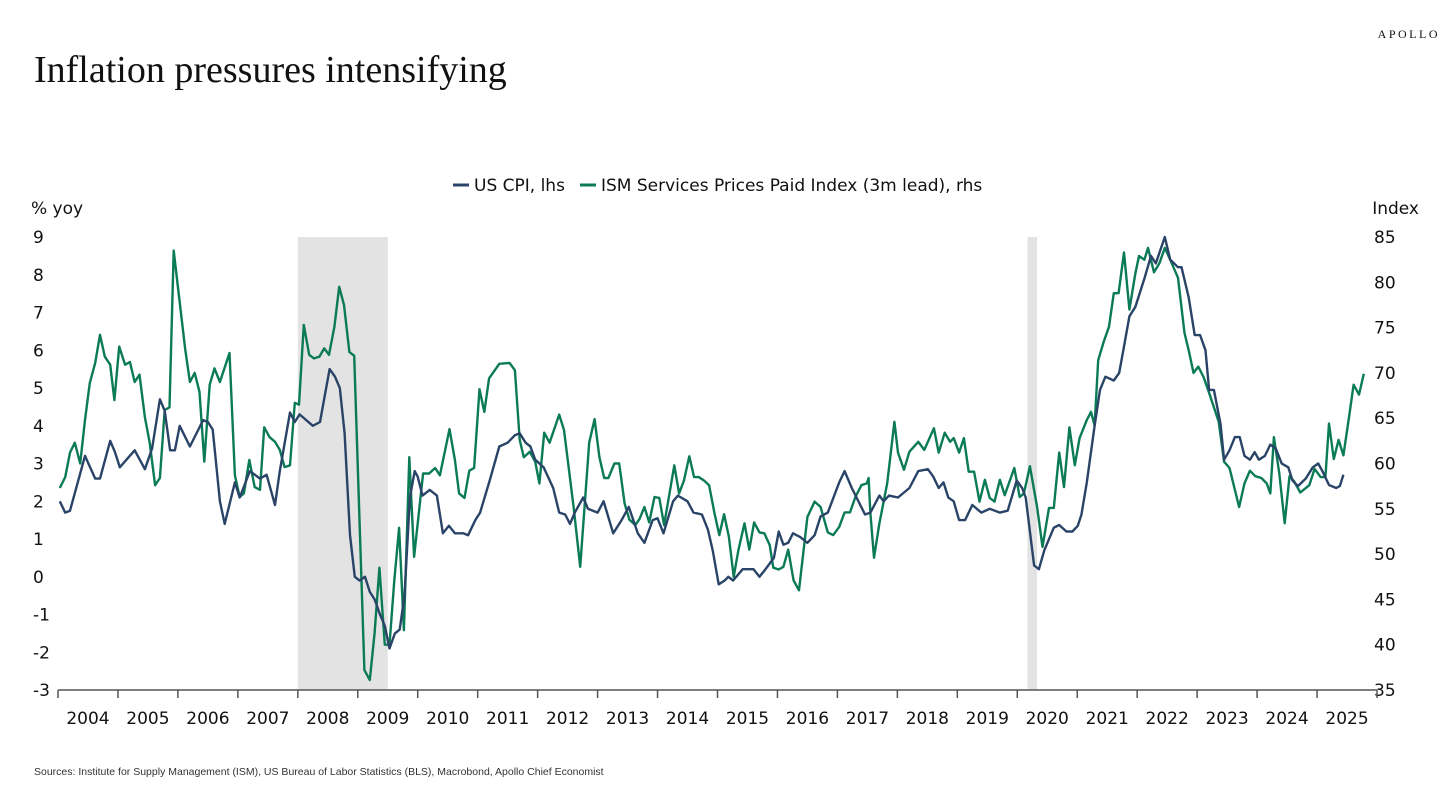 The width and height of the screenshot is (1456, 797). I want to click on y-tick-label-right: 85, so click(1385, 238).